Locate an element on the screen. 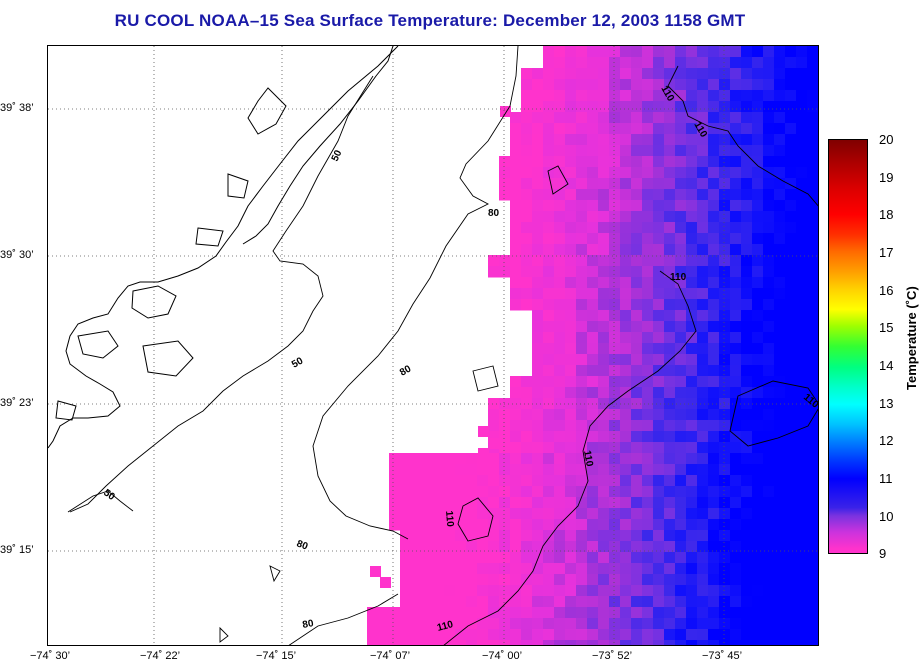 The width and height of the screenshot is (920, 665). longitude-label: −74˚ 07’ is located at coordinates (390, 656).